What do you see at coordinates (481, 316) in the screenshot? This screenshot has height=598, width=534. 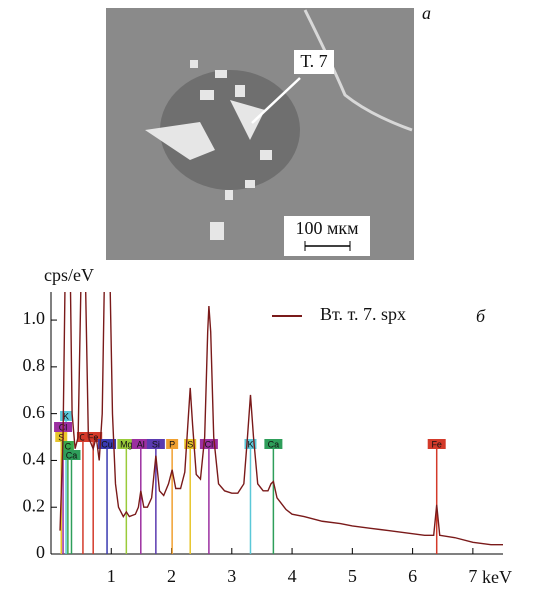 I see `panel-label: б` at bounding box center [481, 316].